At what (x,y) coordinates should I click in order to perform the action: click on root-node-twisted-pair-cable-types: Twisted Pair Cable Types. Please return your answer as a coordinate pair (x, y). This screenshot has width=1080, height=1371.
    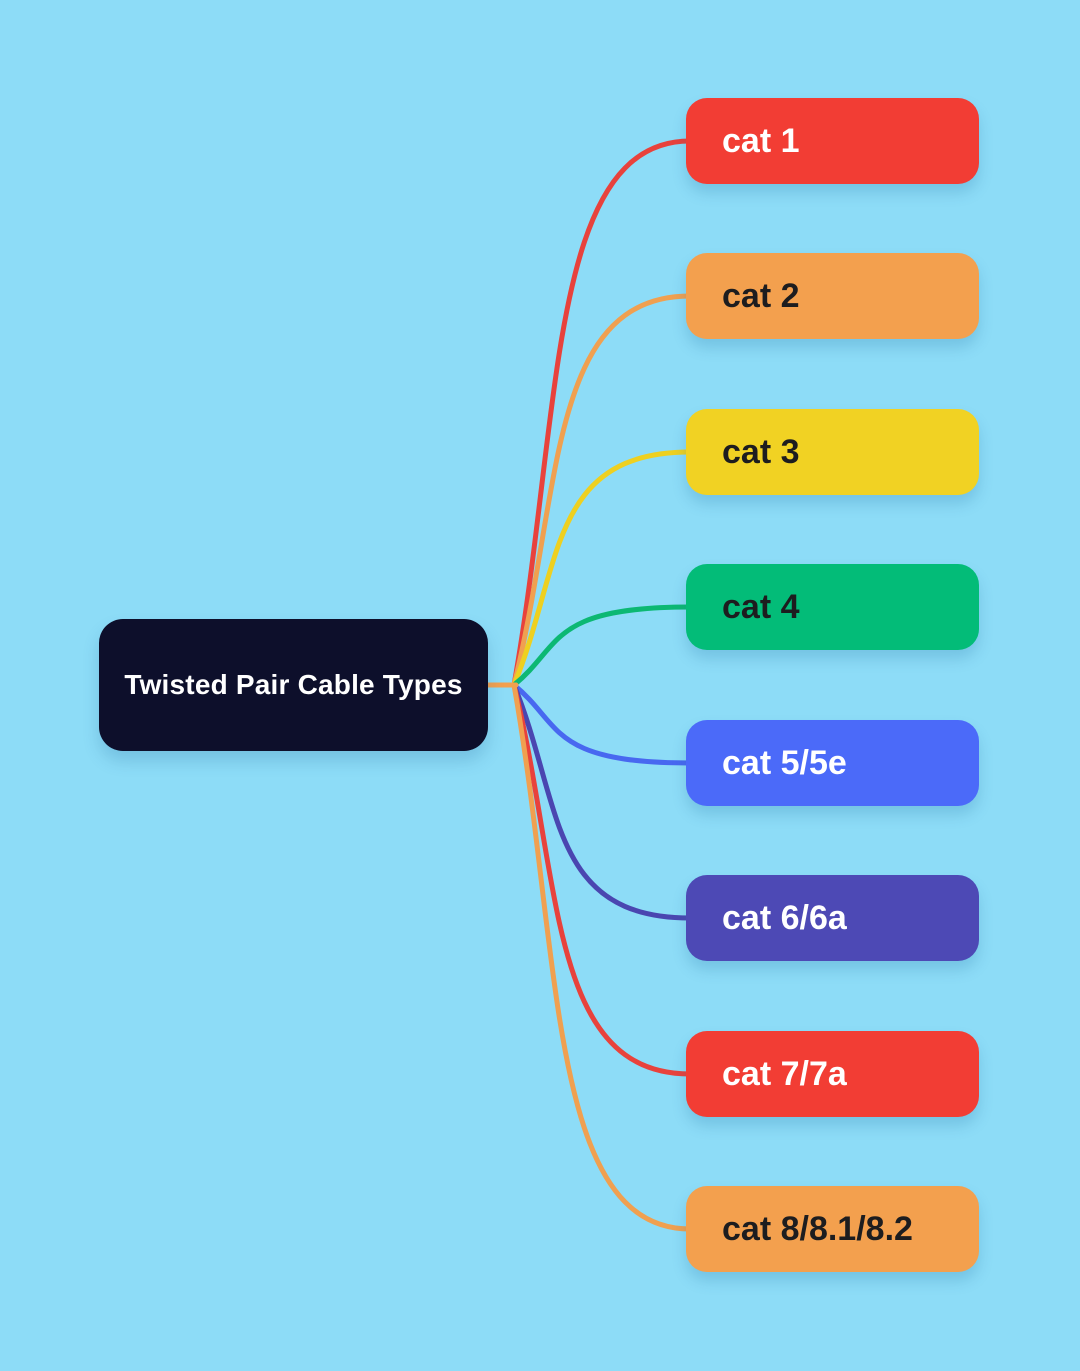
    Looking at the image, I should click on (293, 685).